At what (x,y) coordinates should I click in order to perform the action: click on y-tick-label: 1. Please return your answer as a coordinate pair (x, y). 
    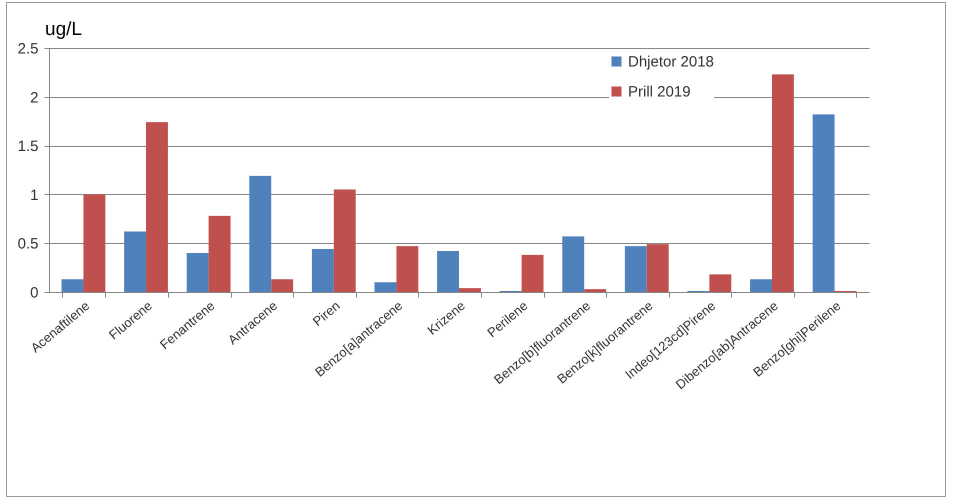
    Looking at the image, I should click on (34, 195).